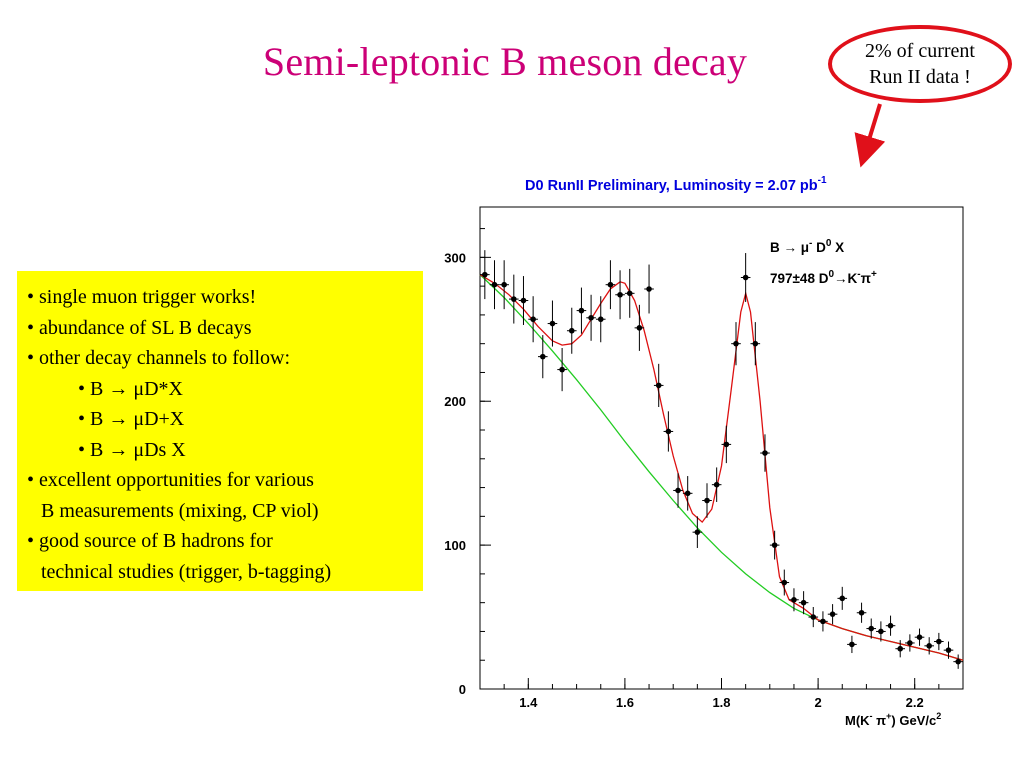 The width and height of the screenshot is (1024, 768). What do you see at coordinates (915, 702) in the screenshot?
I see `x-tick-label: 2.2` at bounding box center [915, 702].